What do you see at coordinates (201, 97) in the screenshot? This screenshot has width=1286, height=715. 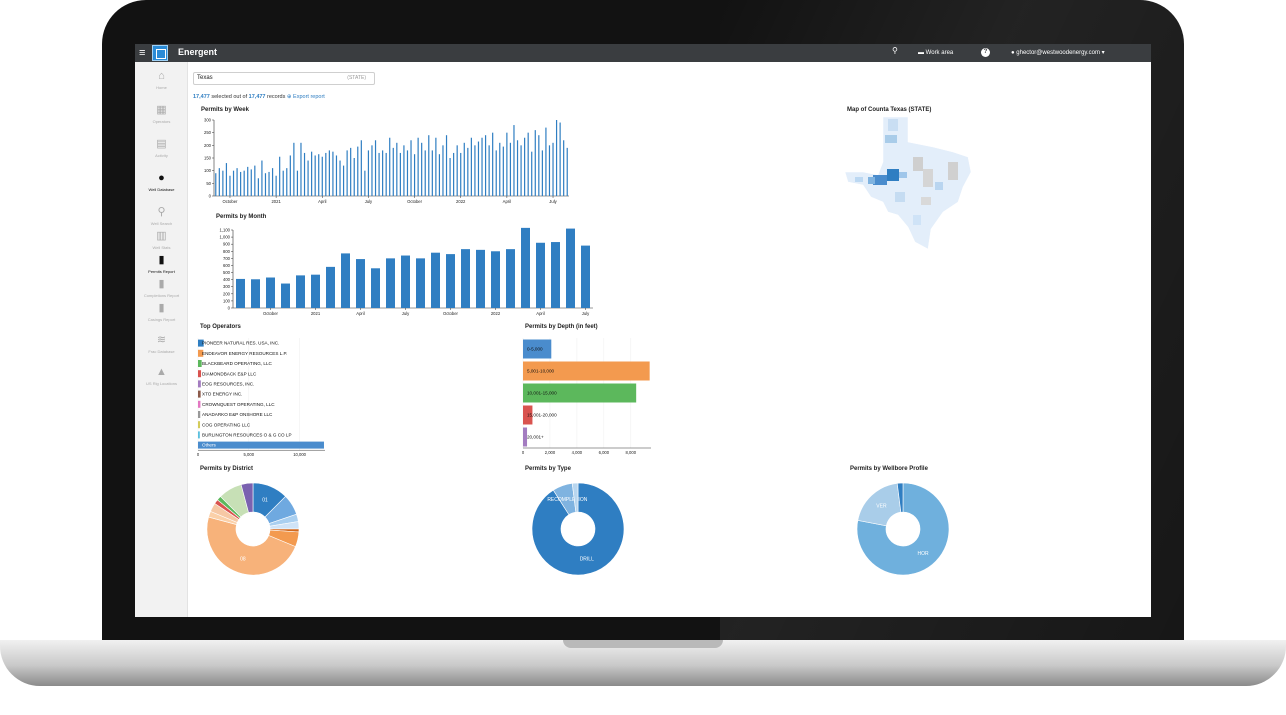 I see `selected-count: 17,477` at bounding box center [201, 97].